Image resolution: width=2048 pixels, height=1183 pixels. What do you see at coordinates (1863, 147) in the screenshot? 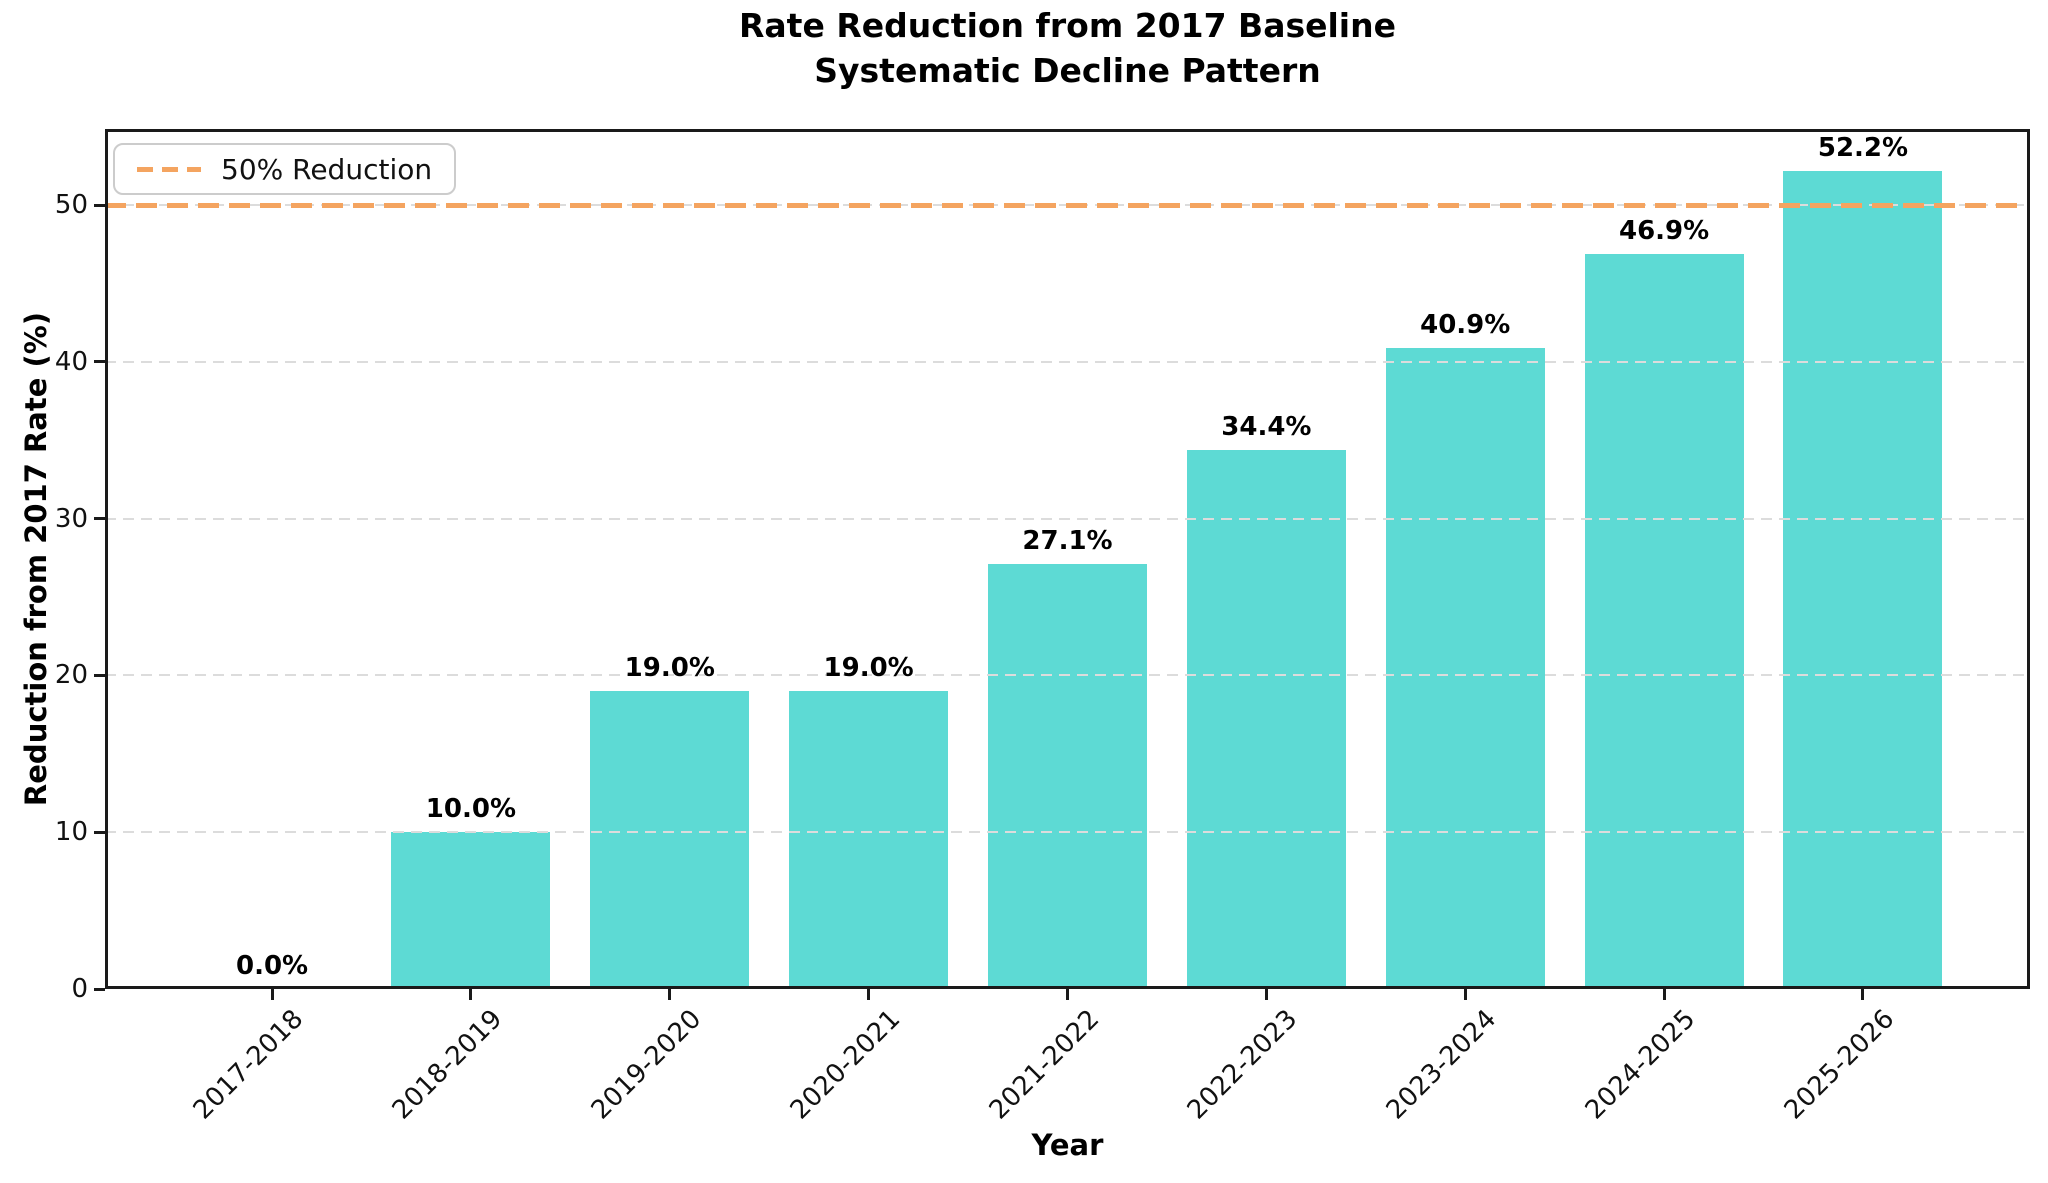
I see `bar-value-label: 52.2%` at bounding box center [1863, 147].